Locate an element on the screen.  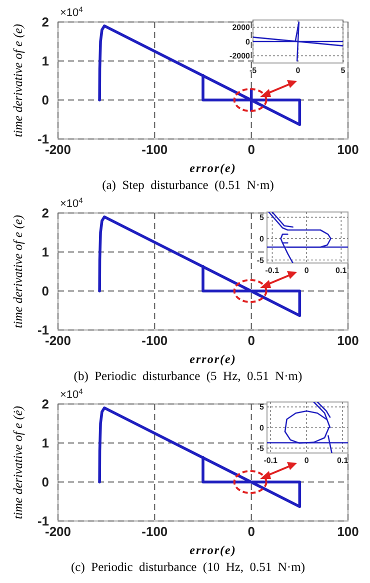
text: (b) Periodic disturbance (5 Hz, 0.51 N·m) is located at coordinates (188, 376).